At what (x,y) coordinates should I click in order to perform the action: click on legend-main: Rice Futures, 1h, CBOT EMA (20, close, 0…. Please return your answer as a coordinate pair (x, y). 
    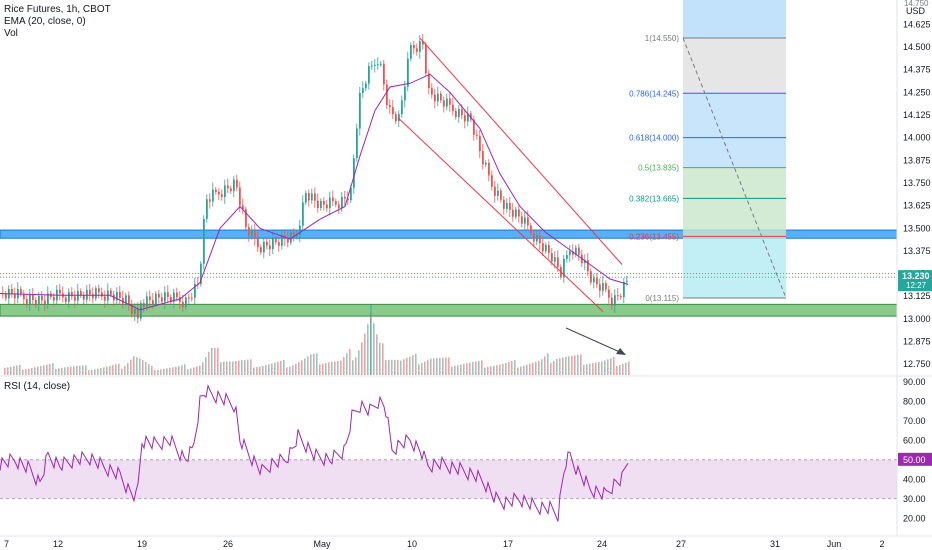
    Looking at the image, I should click on (57, 22).